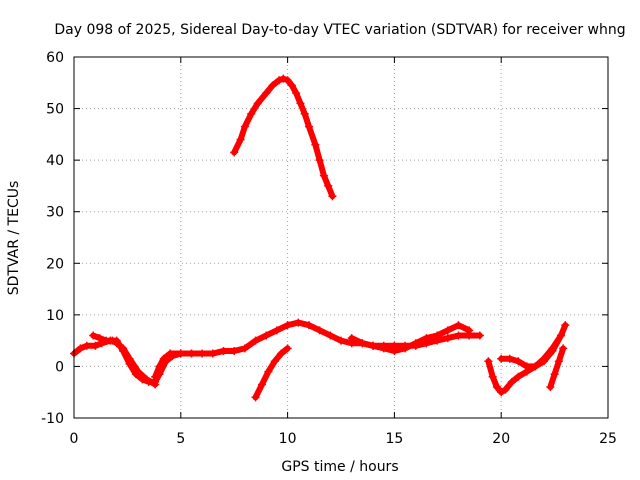 The height and width of the screenshot is (480, 640). Describe the element at coordinates (55, 58) in the screenshot. I see `y-tick-label: 60` at that location.